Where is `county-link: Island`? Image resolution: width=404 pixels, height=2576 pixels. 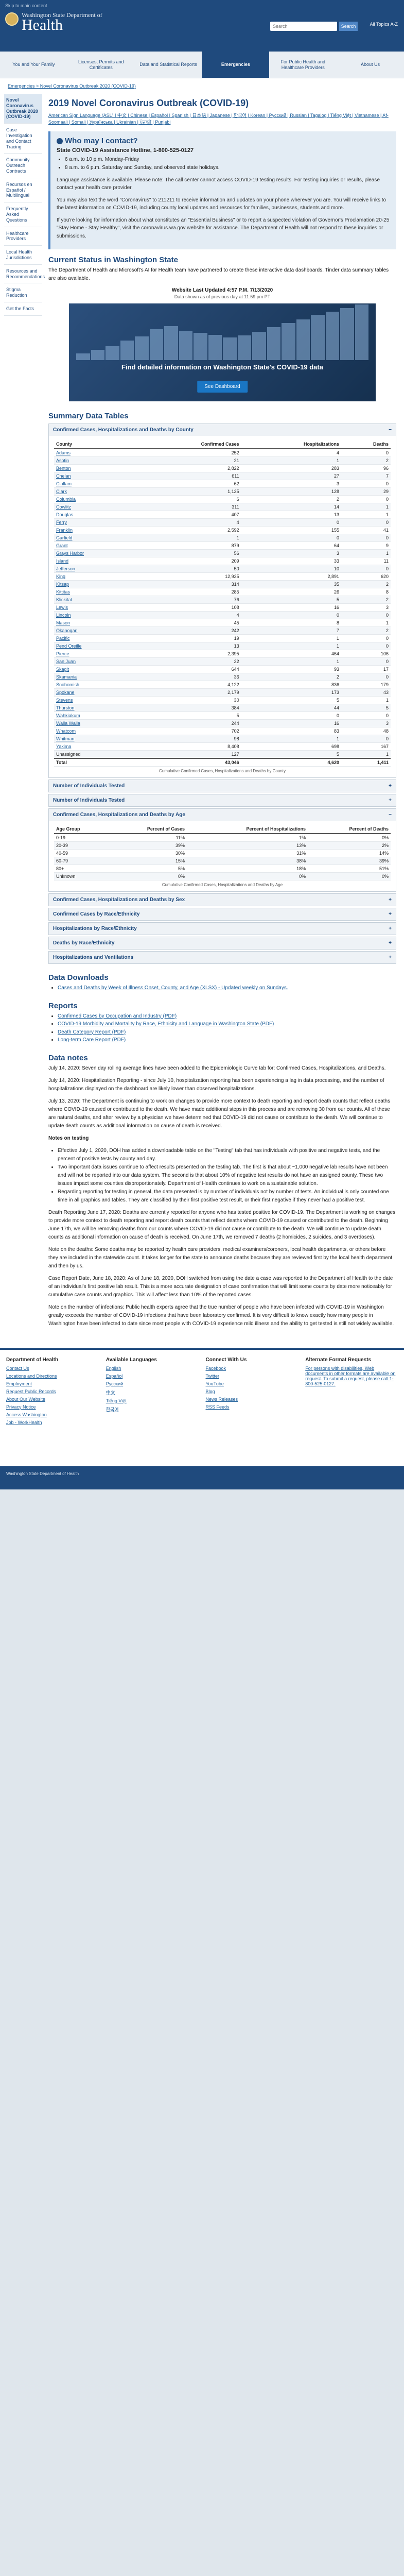
county-link: Island is located at coordinates (62, 561).